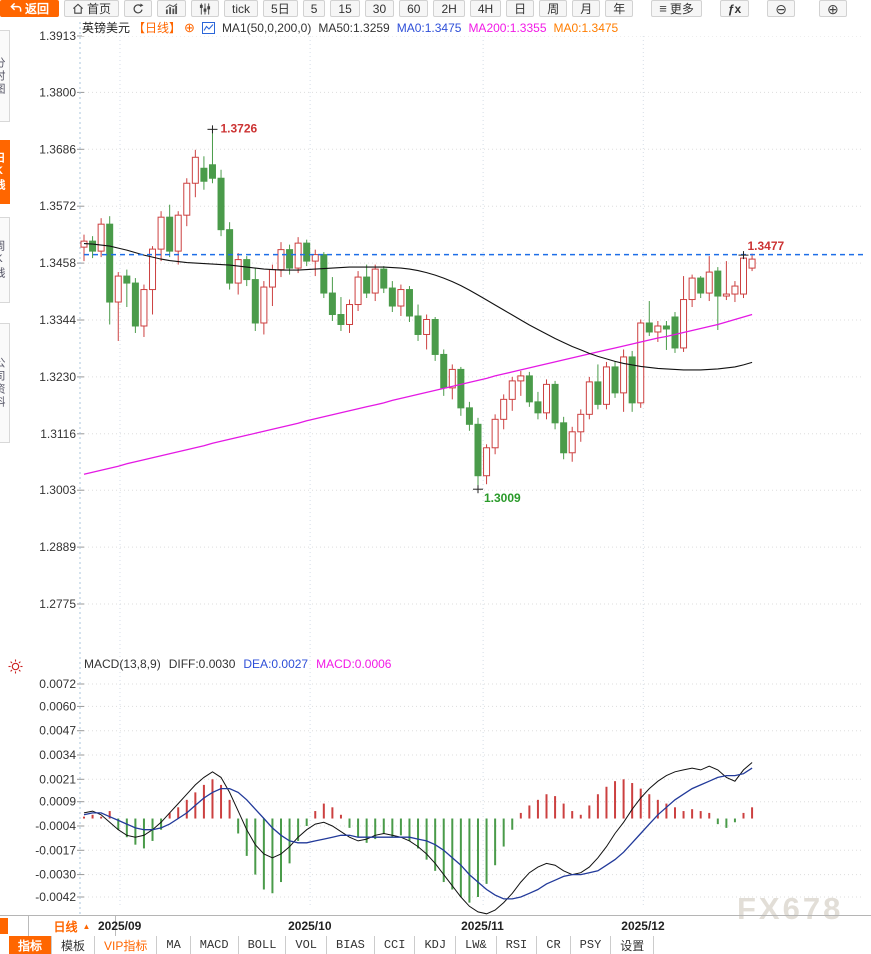 The height and width of the screenshot is (954, 871). I want to click on tab-CCI: CCI, so click(395, 945).